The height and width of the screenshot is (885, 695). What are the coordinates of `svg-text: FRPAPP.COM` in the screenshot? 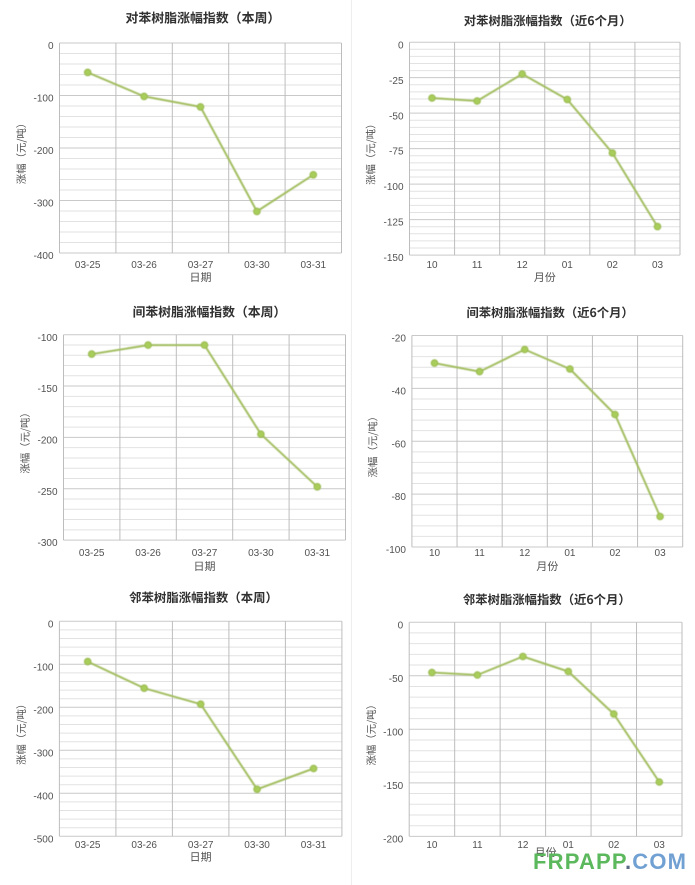 It's located at (610, 861).